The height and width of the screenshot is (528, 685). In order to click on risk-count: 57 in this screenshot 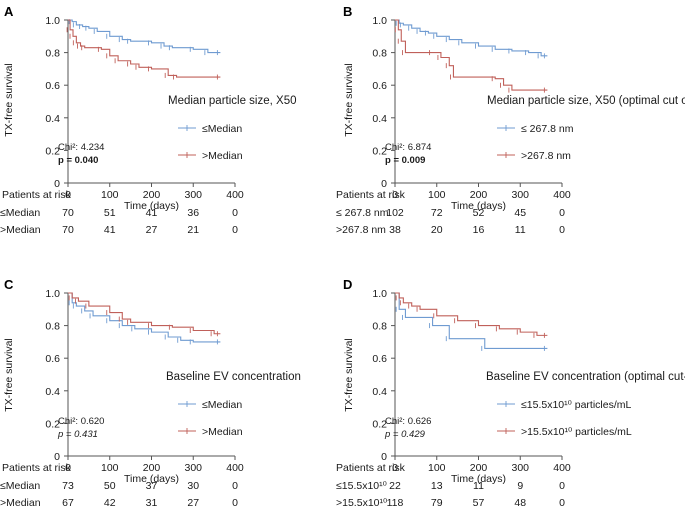, I will do `click(479, 503)`.